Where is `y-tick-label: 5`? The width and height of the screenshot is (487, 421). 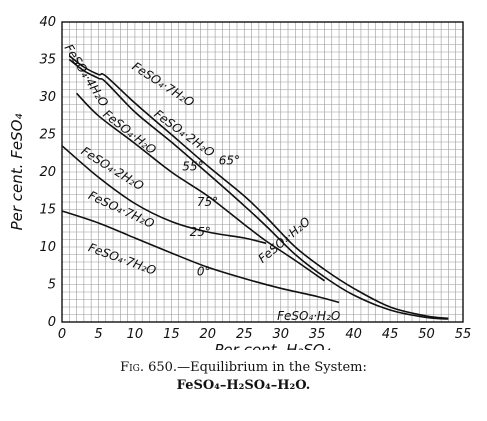
y-tick-label: 5 is located at coordinates (52, 285).